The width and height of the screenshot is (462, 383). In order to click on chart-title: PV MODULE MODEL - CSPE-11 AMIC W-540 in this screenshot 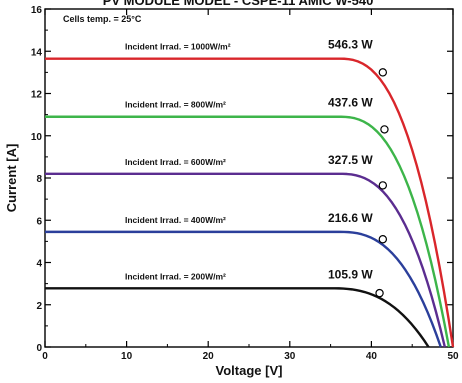, I will do `click(238, 4)`.